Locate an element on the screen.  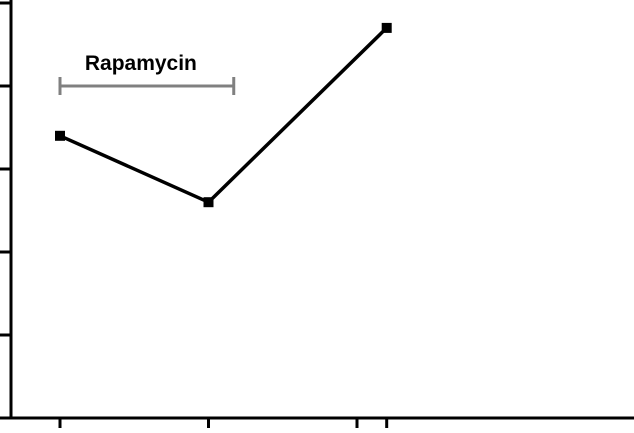
annotation-label: Rapamycin is located at coordinates (141, 63).